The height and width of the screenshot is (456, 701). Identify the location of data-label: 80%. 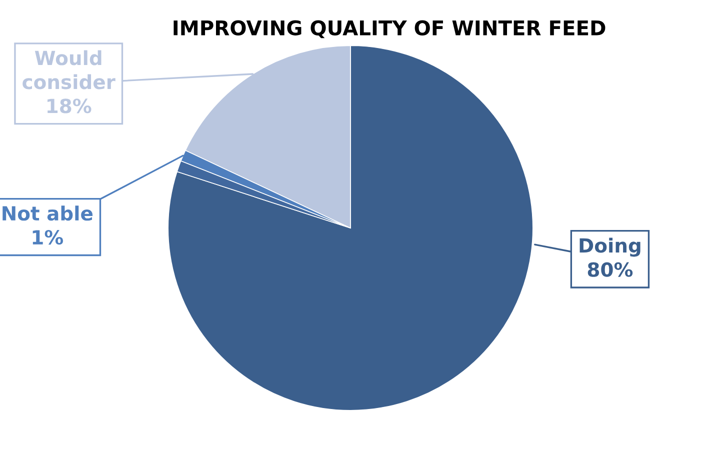
(610, 269).